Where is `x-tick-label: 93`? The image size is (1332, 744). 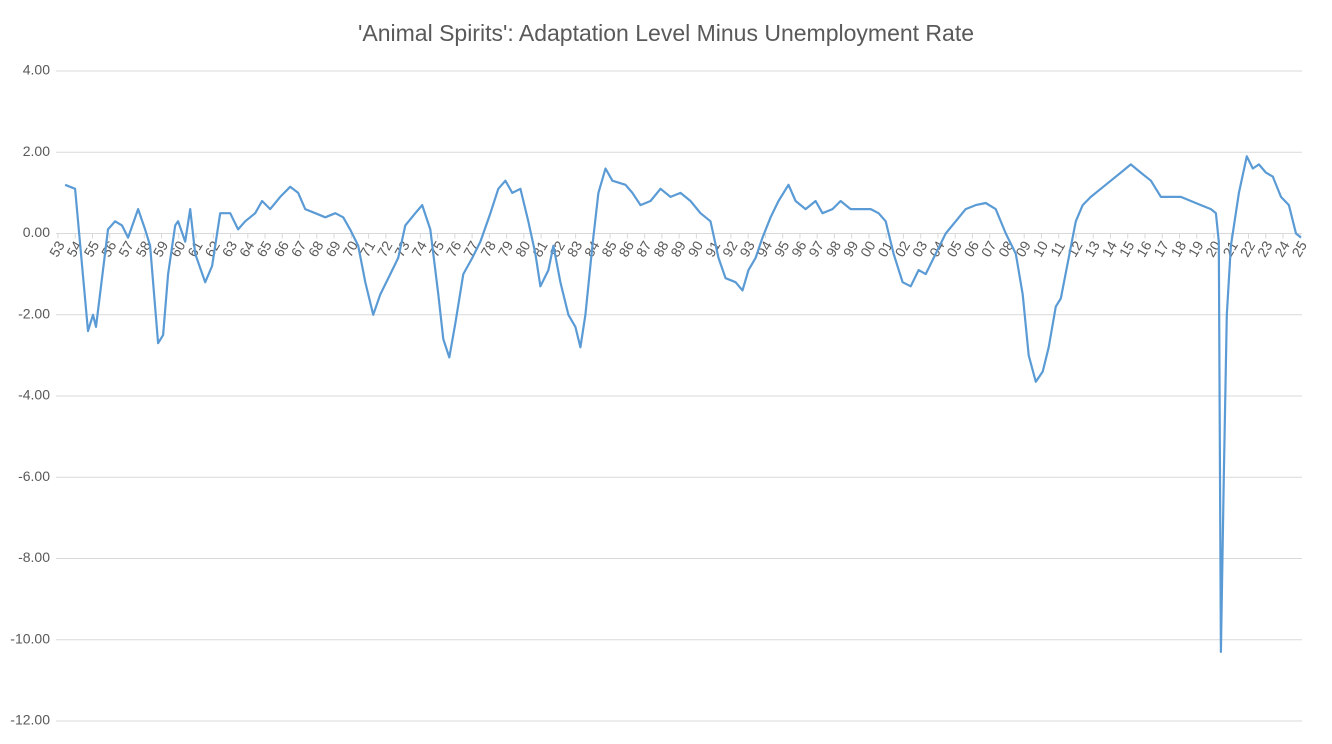 x-tick-label: 93 is located at coordinates (747, 249).